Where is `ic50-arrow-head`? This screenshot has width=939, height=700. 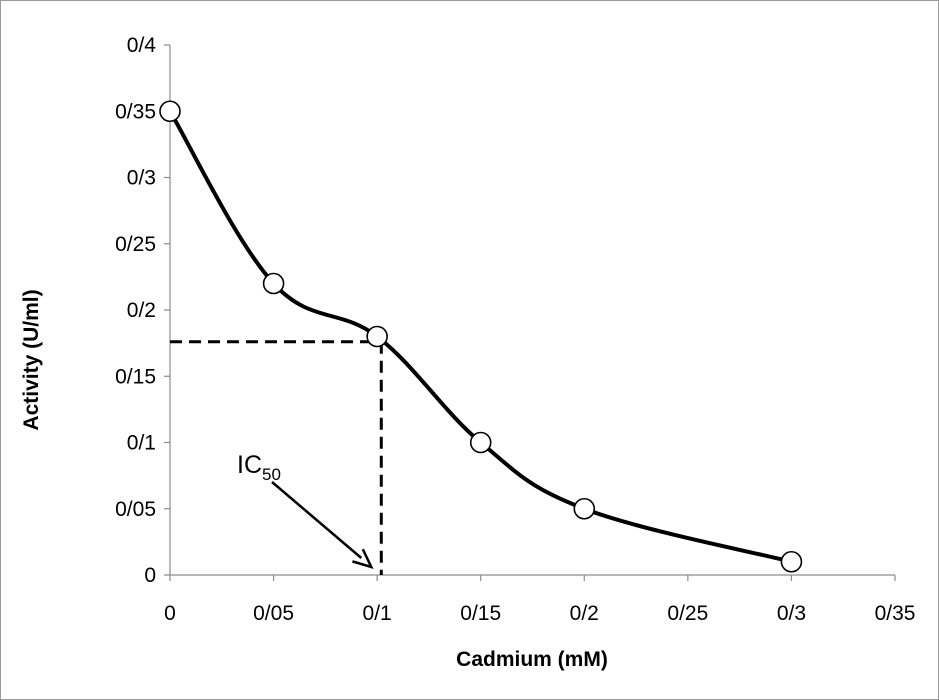 ic50-arrow-head is located at coordinates (363, 559).